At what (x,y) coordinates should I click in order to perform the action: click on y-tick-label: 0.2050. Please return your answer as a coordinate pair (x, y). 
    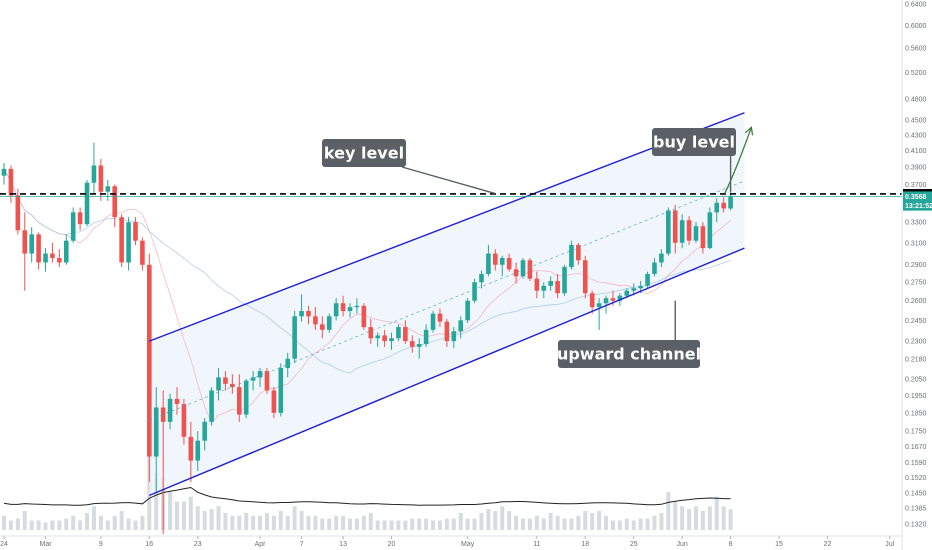
    Looking at the image, I should click on (916, 380).